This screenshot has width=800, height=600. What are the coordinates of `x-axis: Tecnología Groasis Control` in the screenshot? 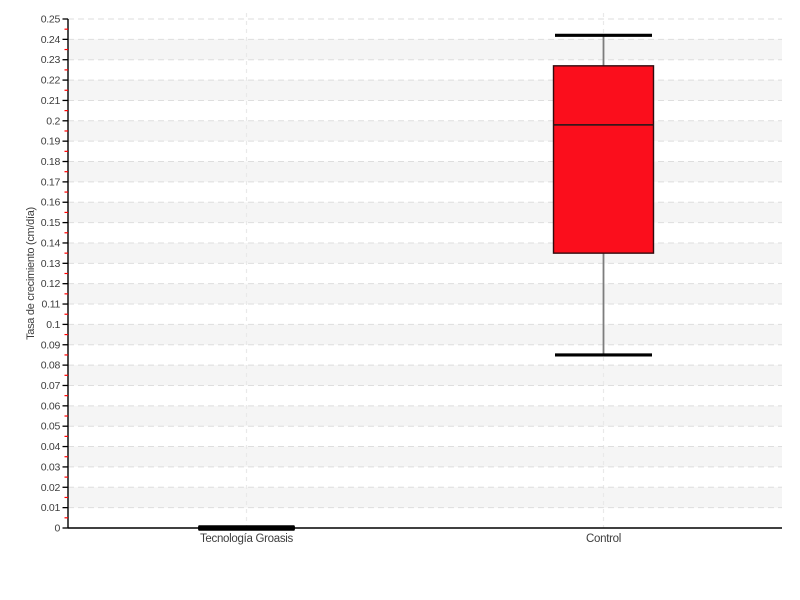 It's located at (425, 536).